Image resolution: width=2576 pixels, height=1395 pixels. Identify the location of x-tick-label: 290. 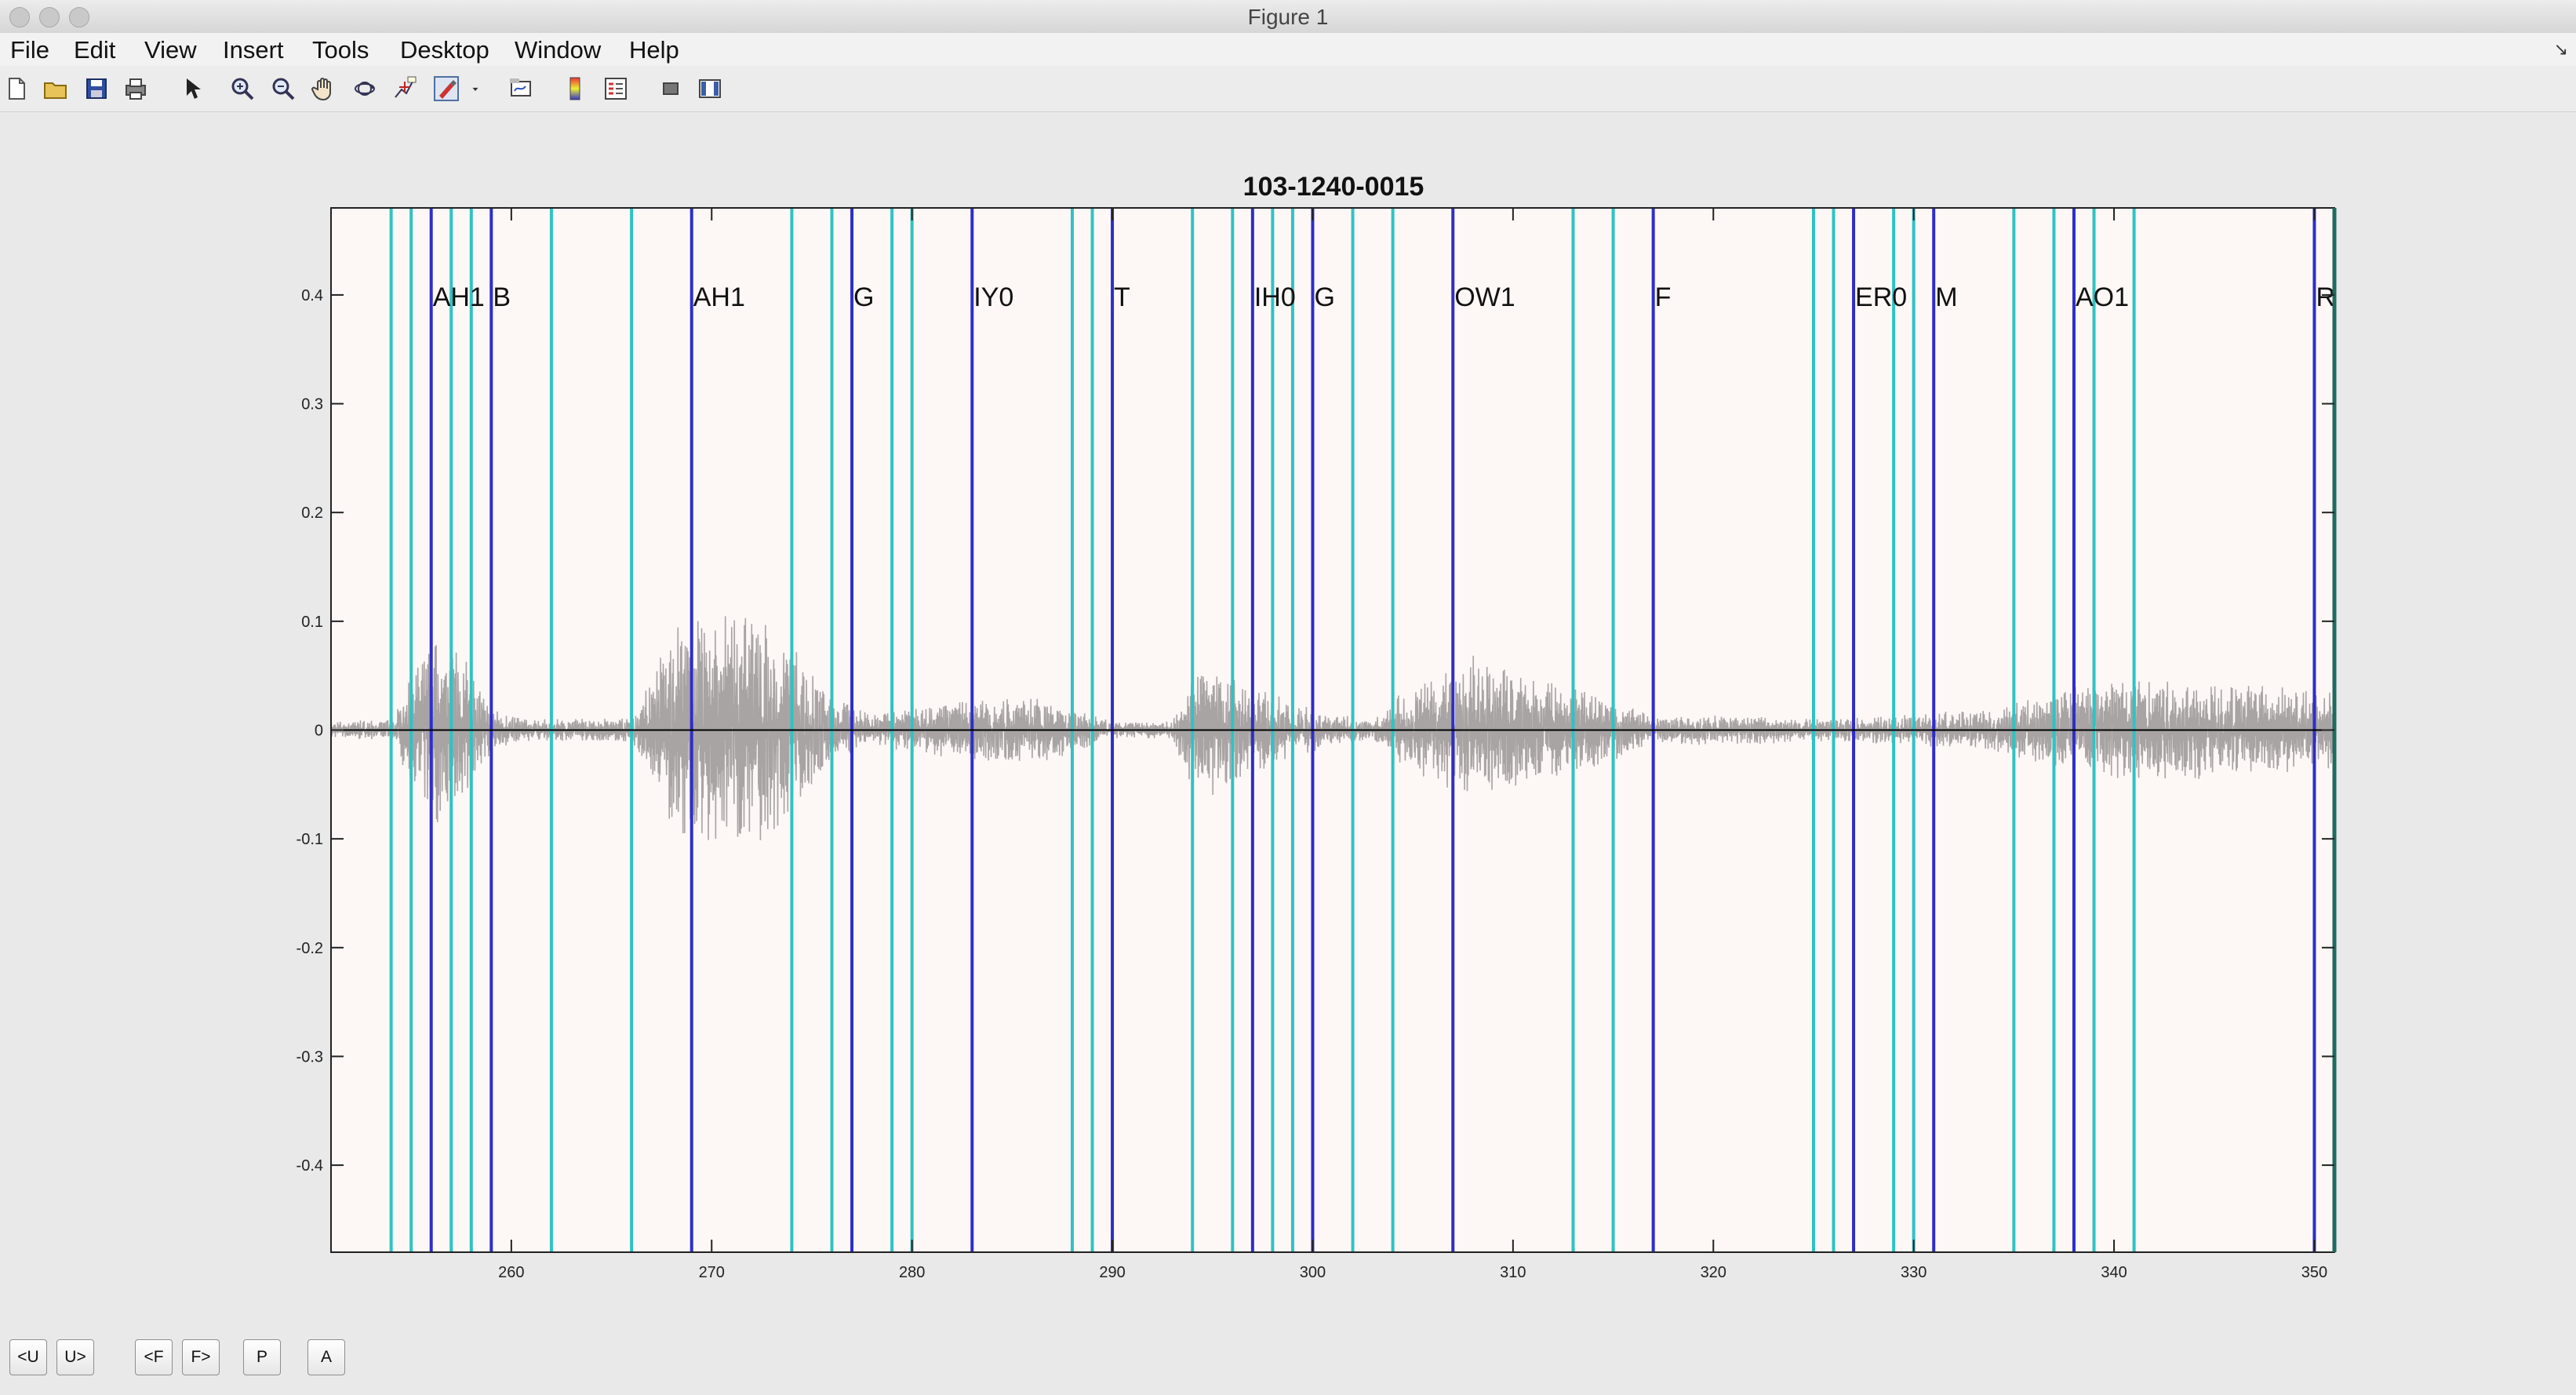
(1112, 1272).